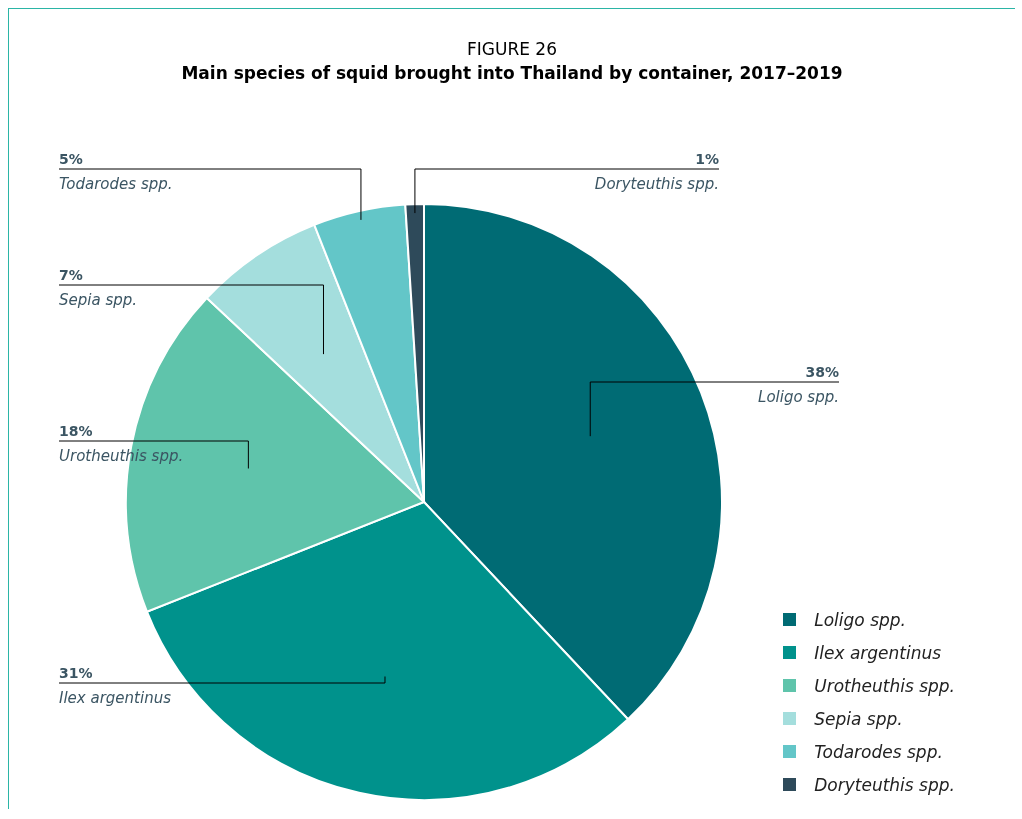 This screenshot has width=1022, height=819. Describe the element at coordinates (860, 619) in the screenshot. I see `legend-label: Loligo spp.` at that location.